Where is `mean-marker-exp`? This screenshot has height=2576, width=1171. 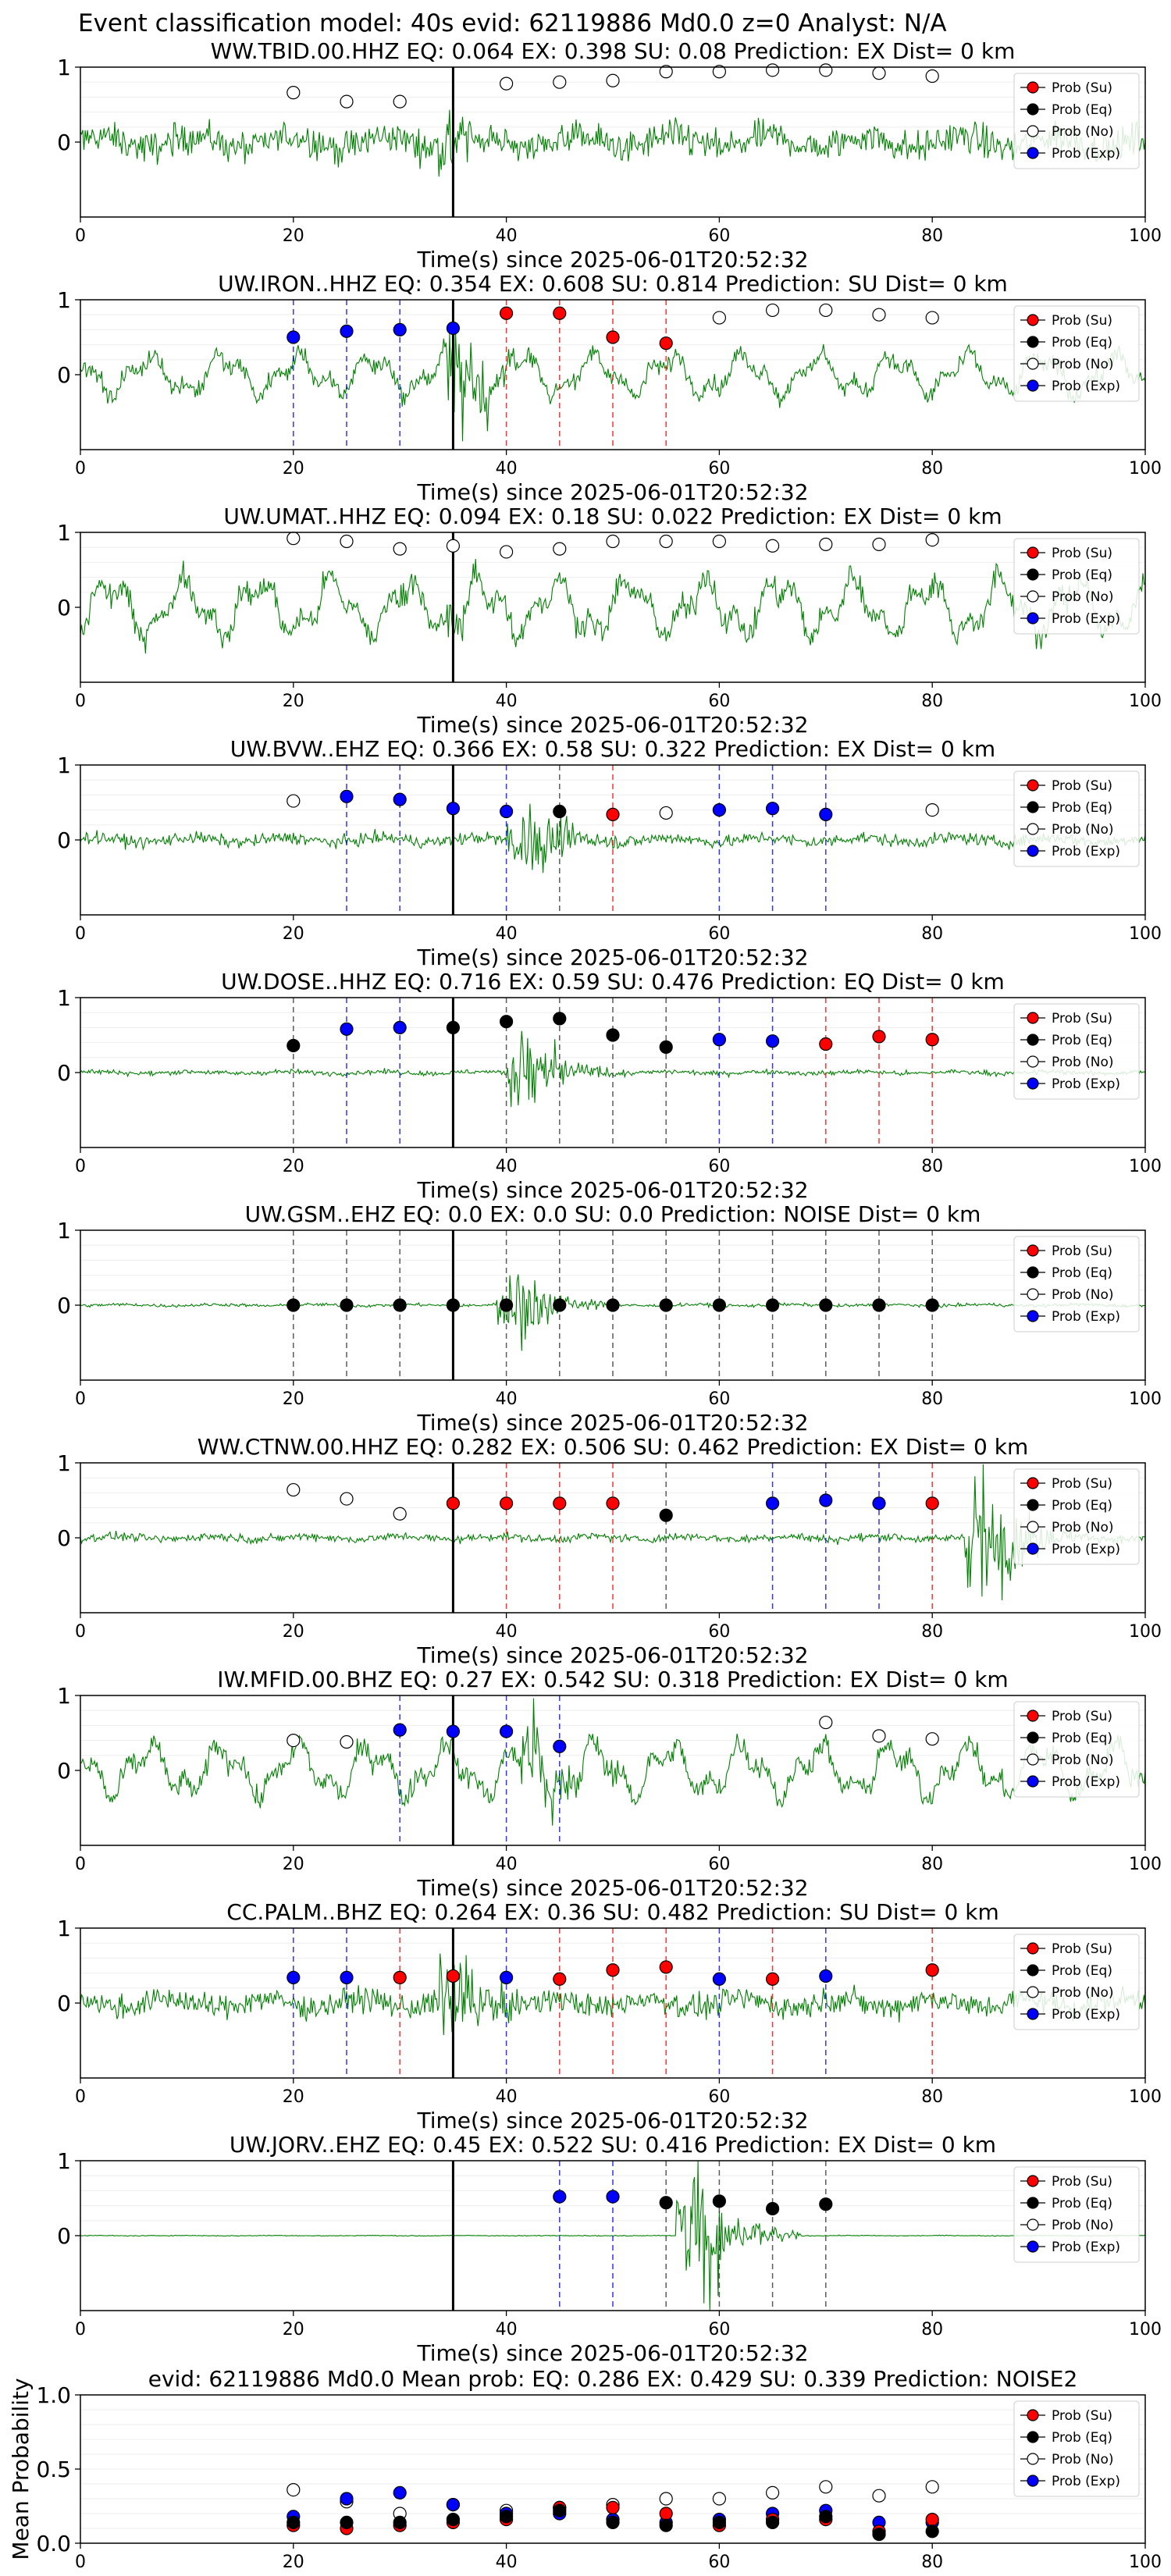
mean-marker-exp is located at coordinates (347, 2499).